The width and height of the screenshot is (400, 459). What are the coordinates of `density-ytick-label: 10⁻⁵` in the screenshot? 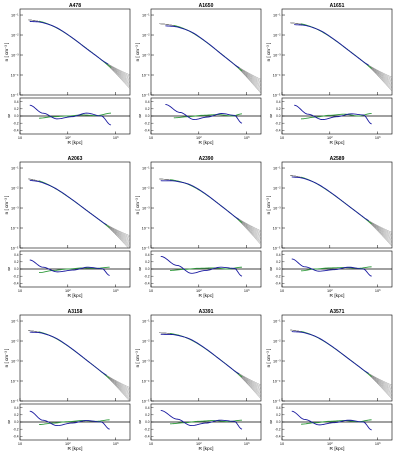 It's located at (146, 96).